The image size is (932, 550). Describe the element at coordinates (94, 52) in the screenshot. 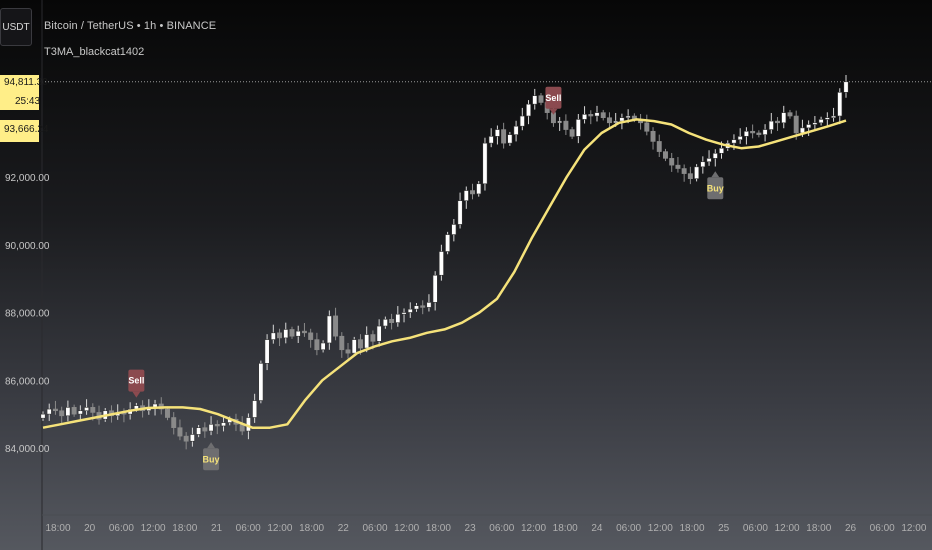

I see `indicator-name: T3MA_blackcat1402` at that location.